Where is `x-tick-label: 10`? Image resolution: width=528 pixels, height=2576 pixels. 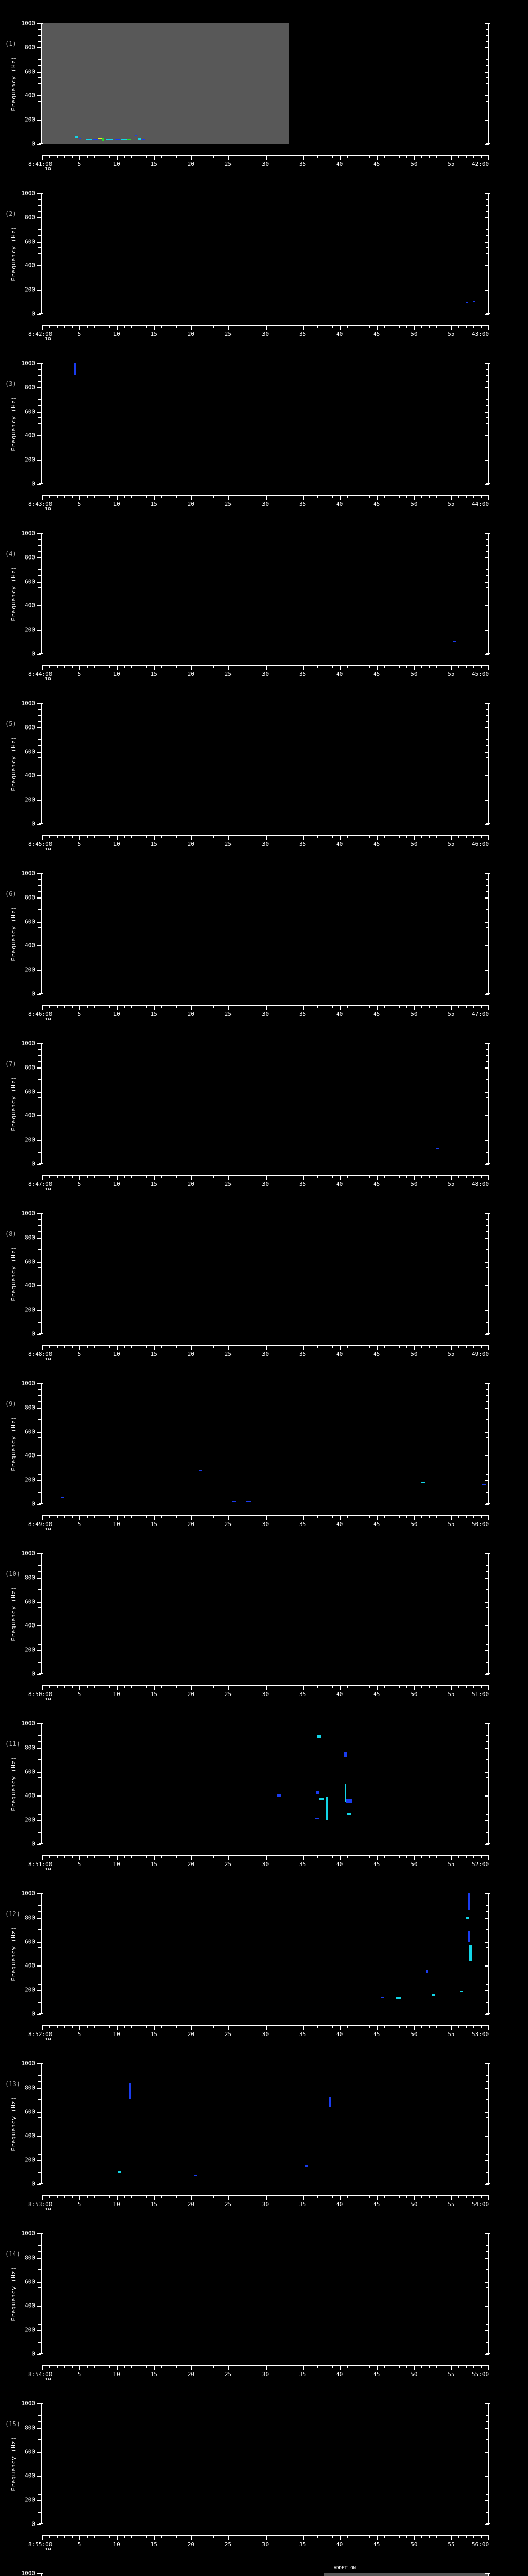
x-tick-label: 10 is located at coordinates (116, 164).